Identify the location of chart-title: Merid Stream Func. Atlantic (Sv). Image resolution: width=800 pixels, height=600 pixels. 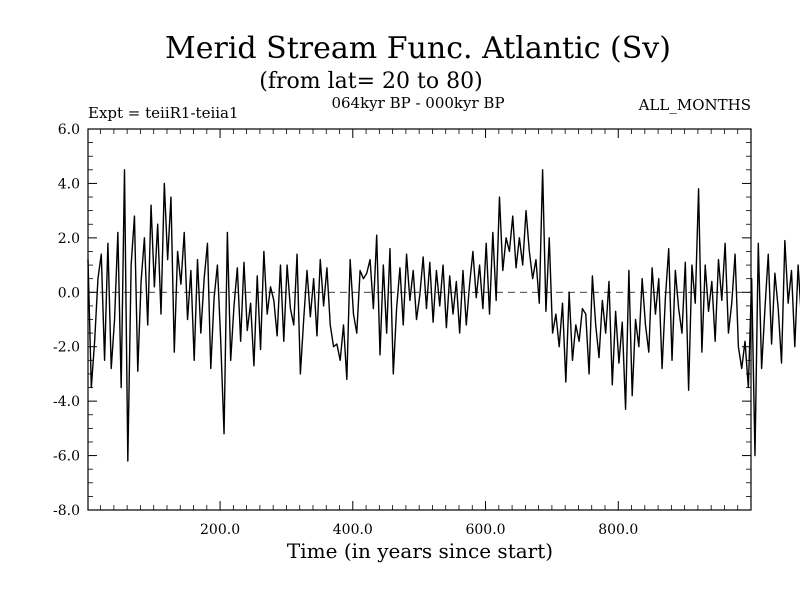
(418, 48).